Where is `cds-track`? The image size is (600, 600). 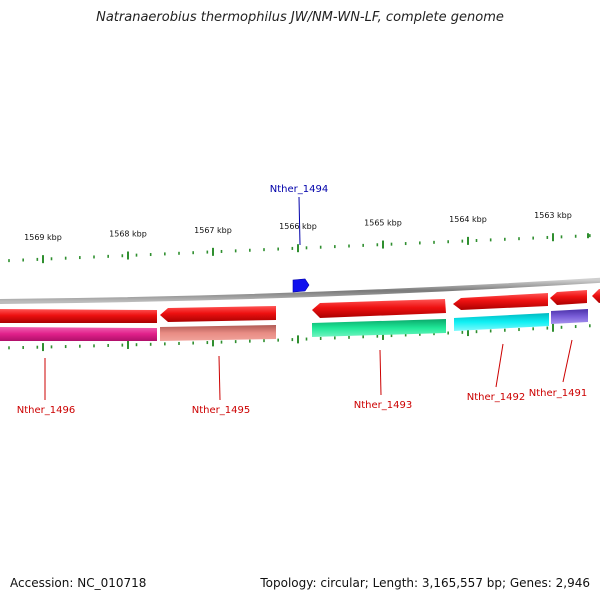
cds-track is located at coordinates (300, 306).